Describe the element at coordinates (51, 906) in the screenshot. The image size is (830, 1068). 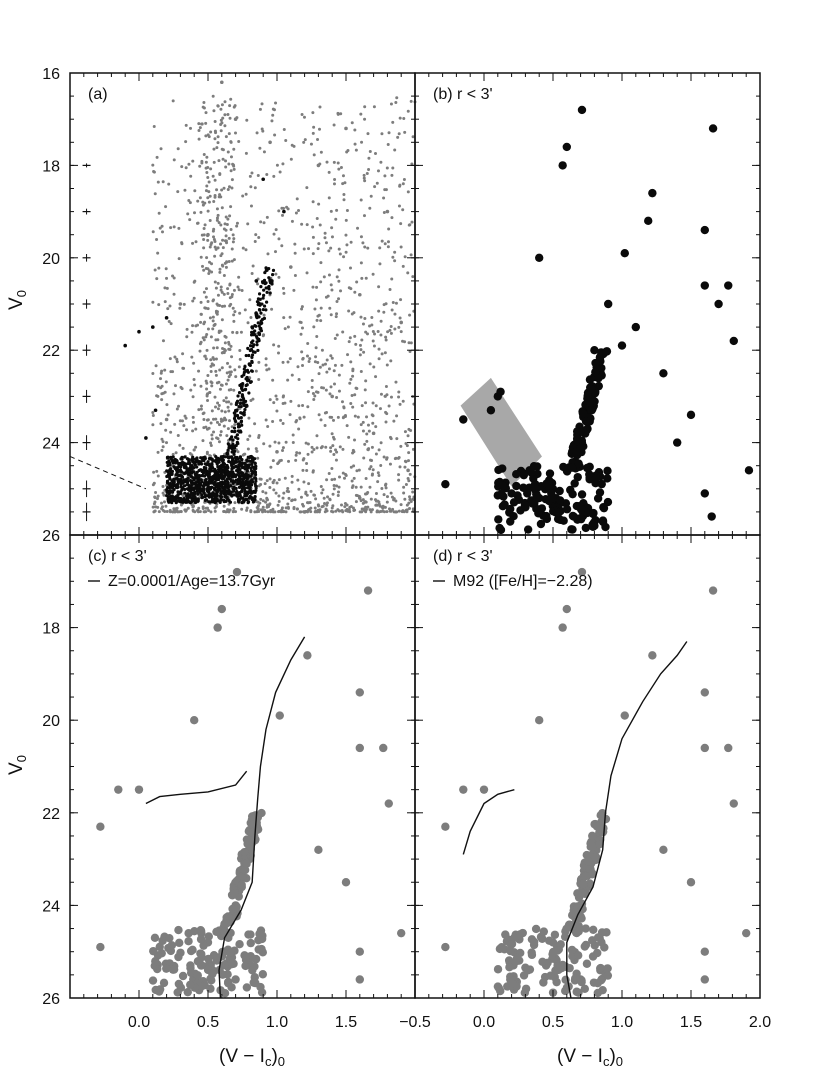
I see `y-tick-label: 24` at that location.